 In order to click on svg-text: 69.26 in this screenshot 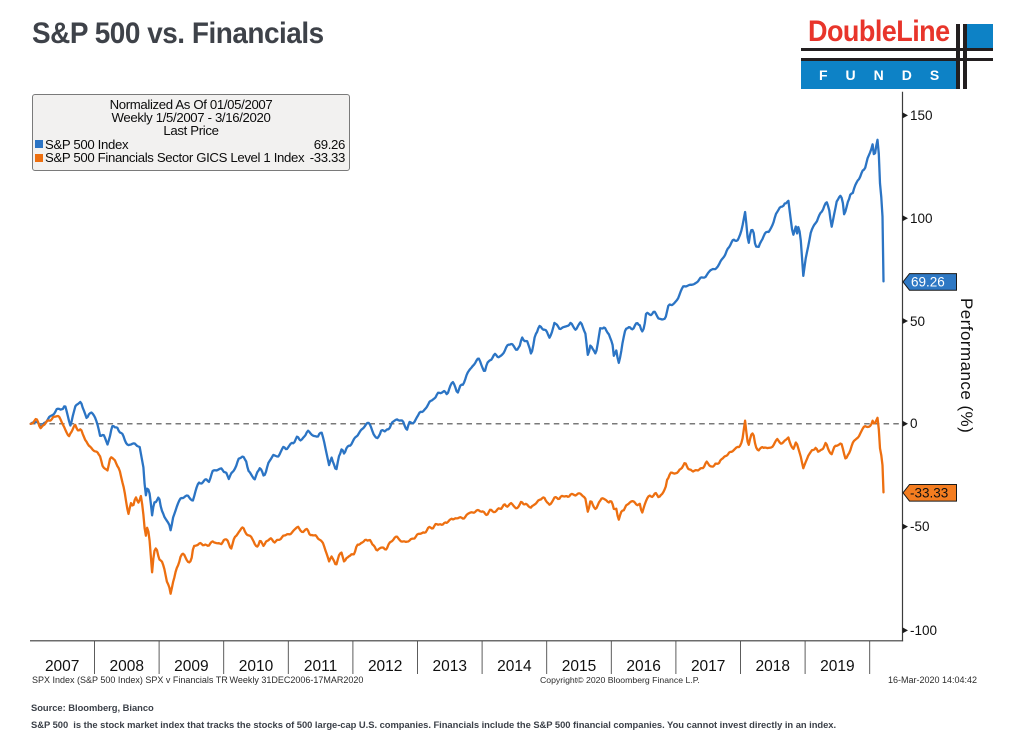, I will do `click(928, 282)`.